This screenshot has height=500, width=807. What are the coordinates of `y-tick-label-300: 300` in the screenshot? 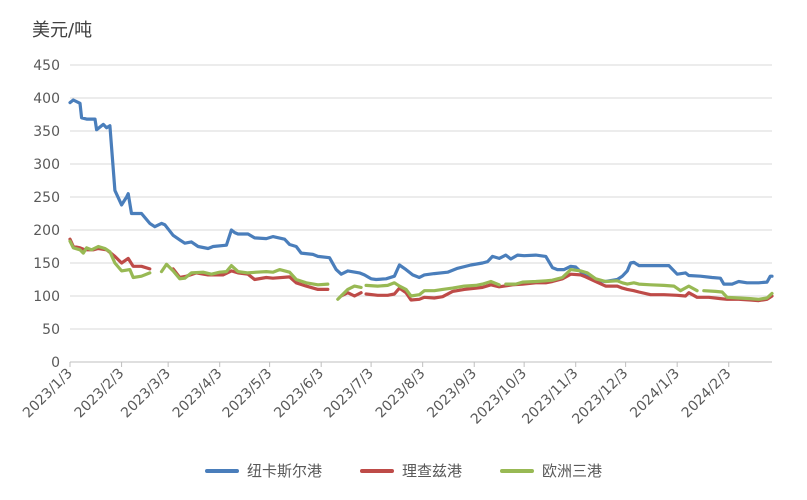 It's located at (46, 165).